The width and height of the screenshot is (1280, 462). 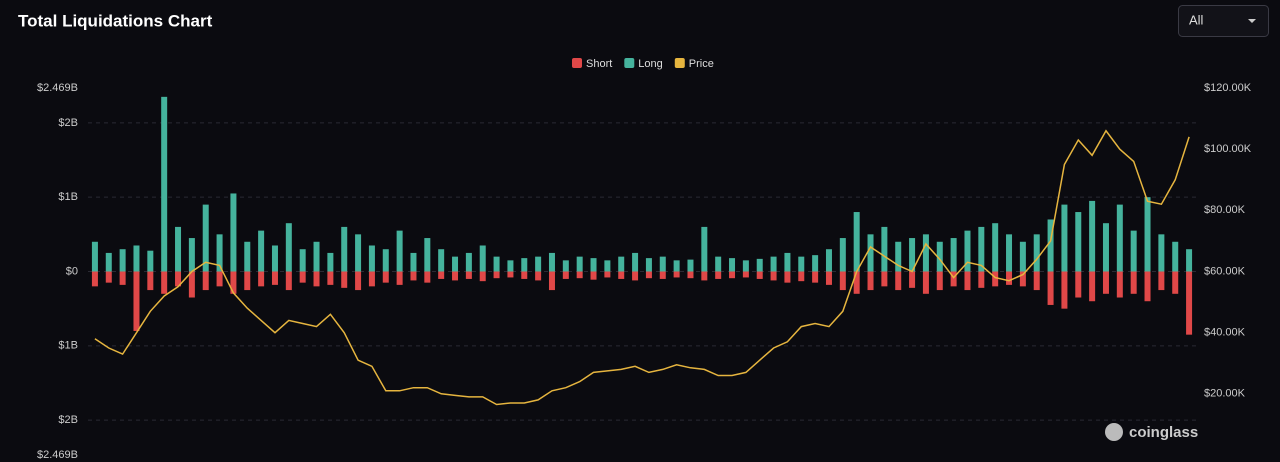 What do you see at coordinates (1225, 333) in the screenshot?
I see `y2-tick-label: $40.00K` at bounding box center [1225, 333].